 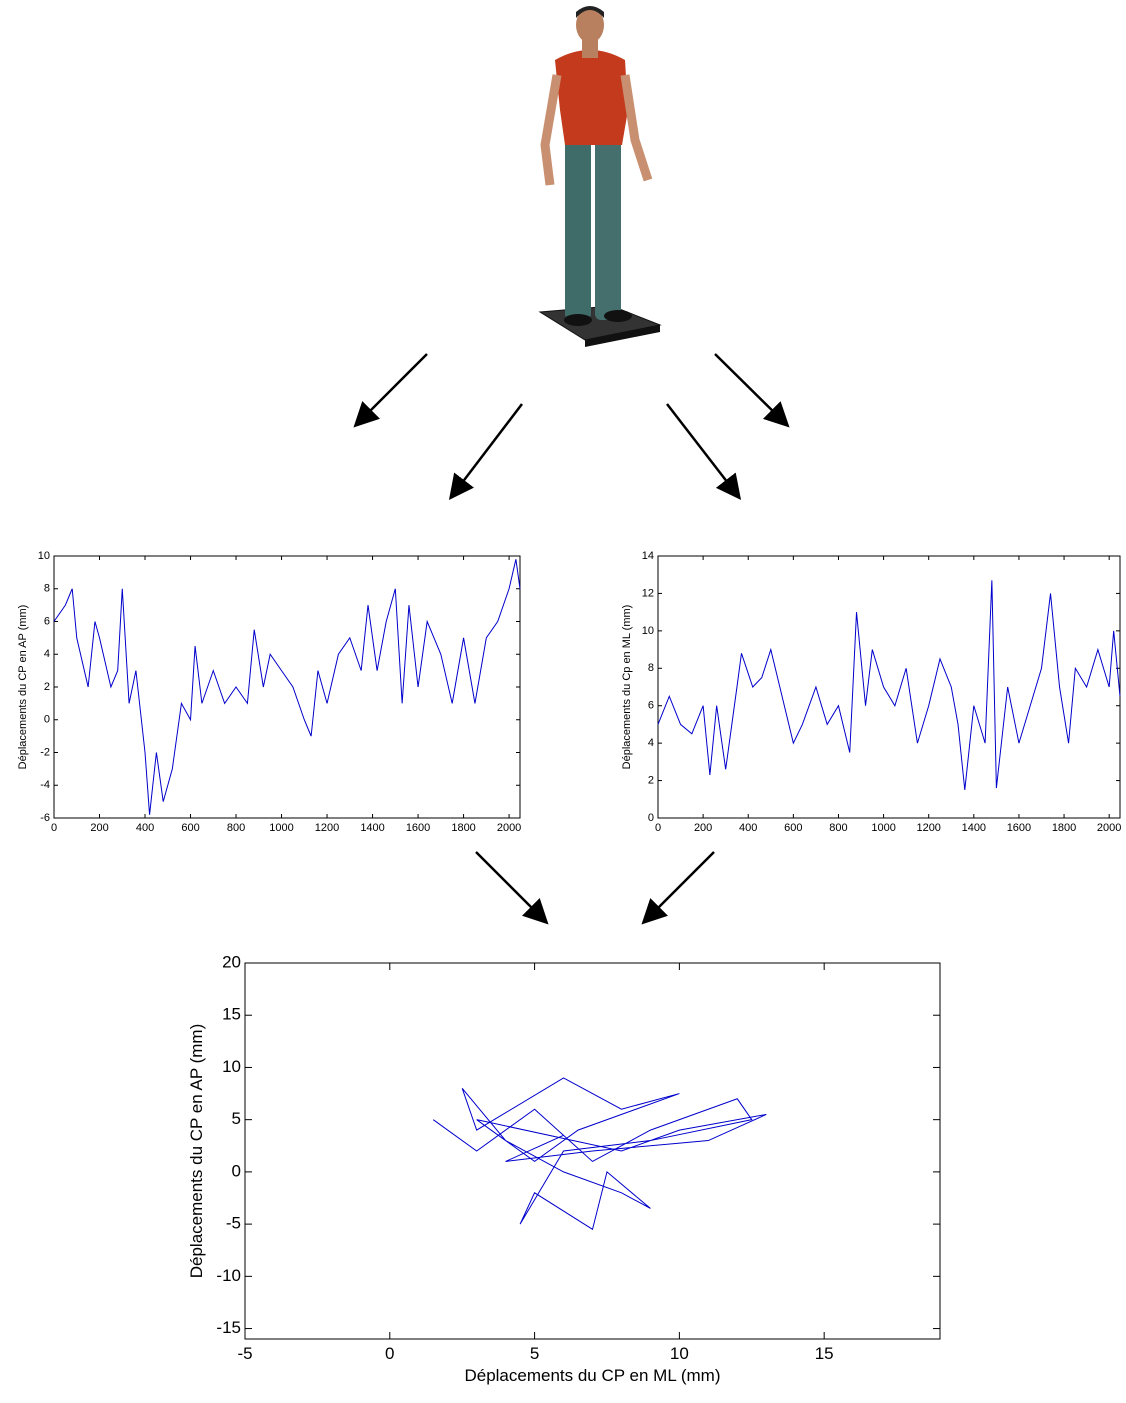 I want to click on x-tick-label: 15, so click(x=824, y=1353).